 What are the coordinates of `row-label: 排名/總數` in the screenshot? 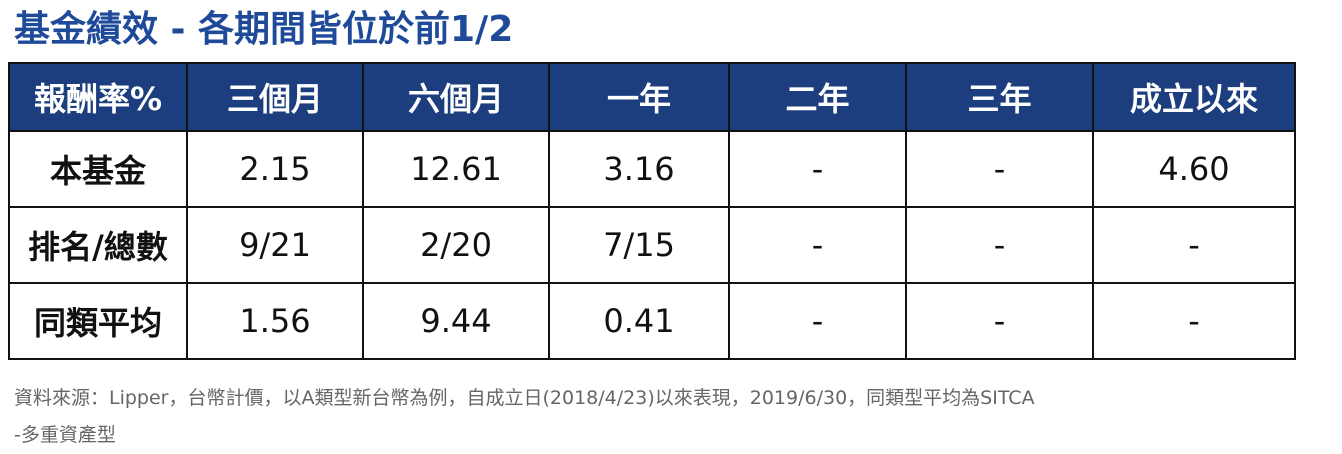 It's located at (98, 245).